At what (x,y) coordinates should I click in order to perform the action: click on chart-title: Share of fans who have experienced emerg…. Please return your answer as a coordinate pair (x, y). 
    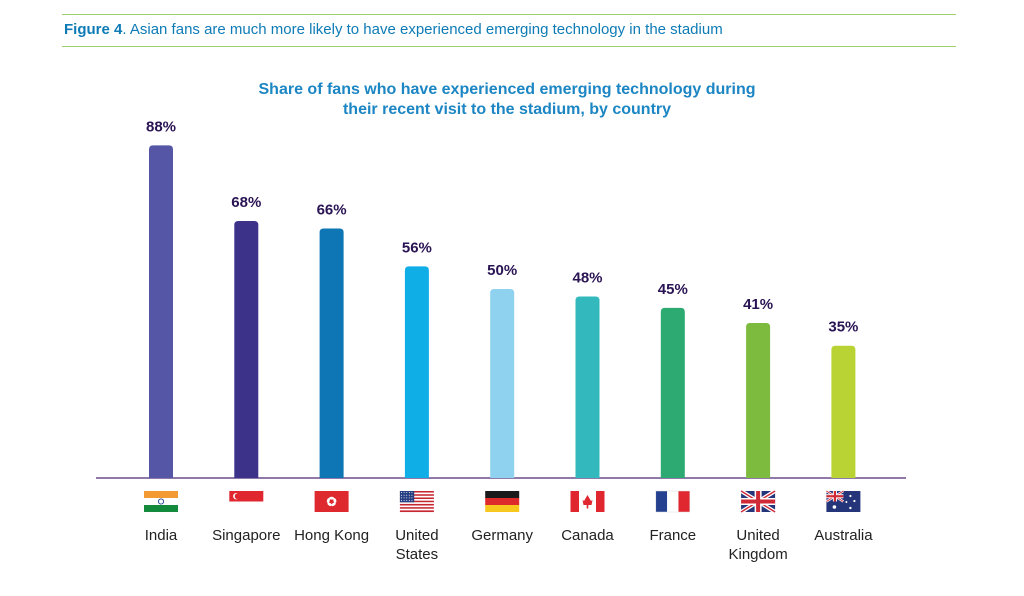
    Looking at the image, I should click on (507, 100).